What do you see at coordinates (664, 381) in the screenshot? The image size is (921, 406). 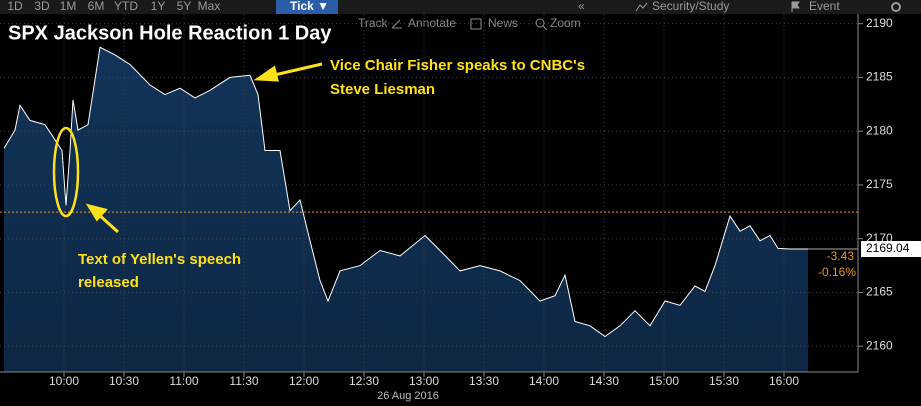 I see `x-tick-label: 15:00` at bounding box center [664, 381].